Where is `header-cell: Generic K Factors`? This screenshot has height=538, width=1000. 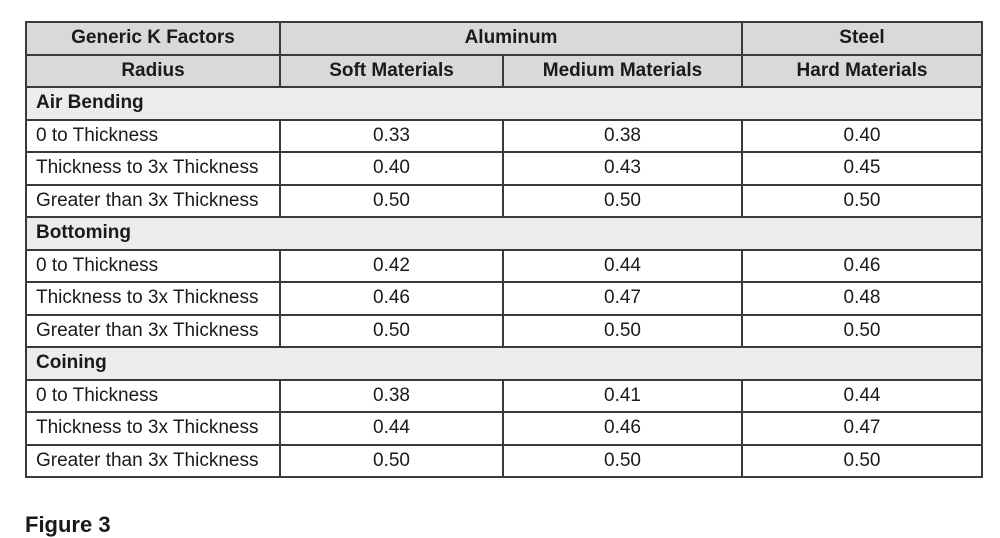
header-cell: Generic K Factors is located at coordinates (153, 38).